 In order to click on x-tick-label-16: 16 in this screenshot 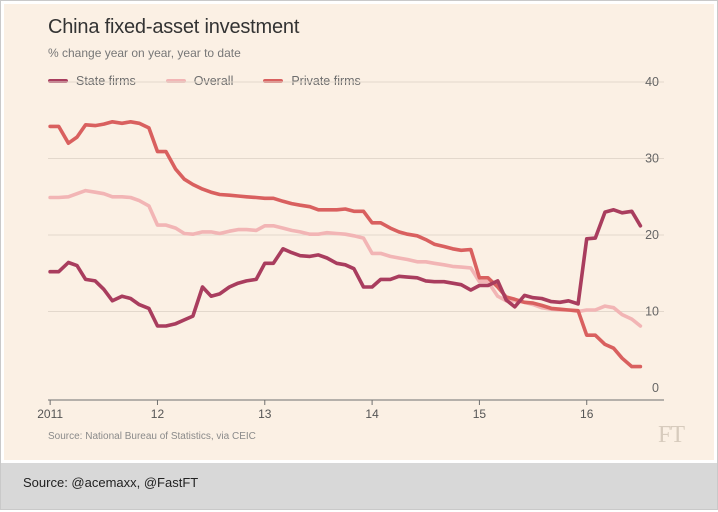, I will do `click(587, 414)`.